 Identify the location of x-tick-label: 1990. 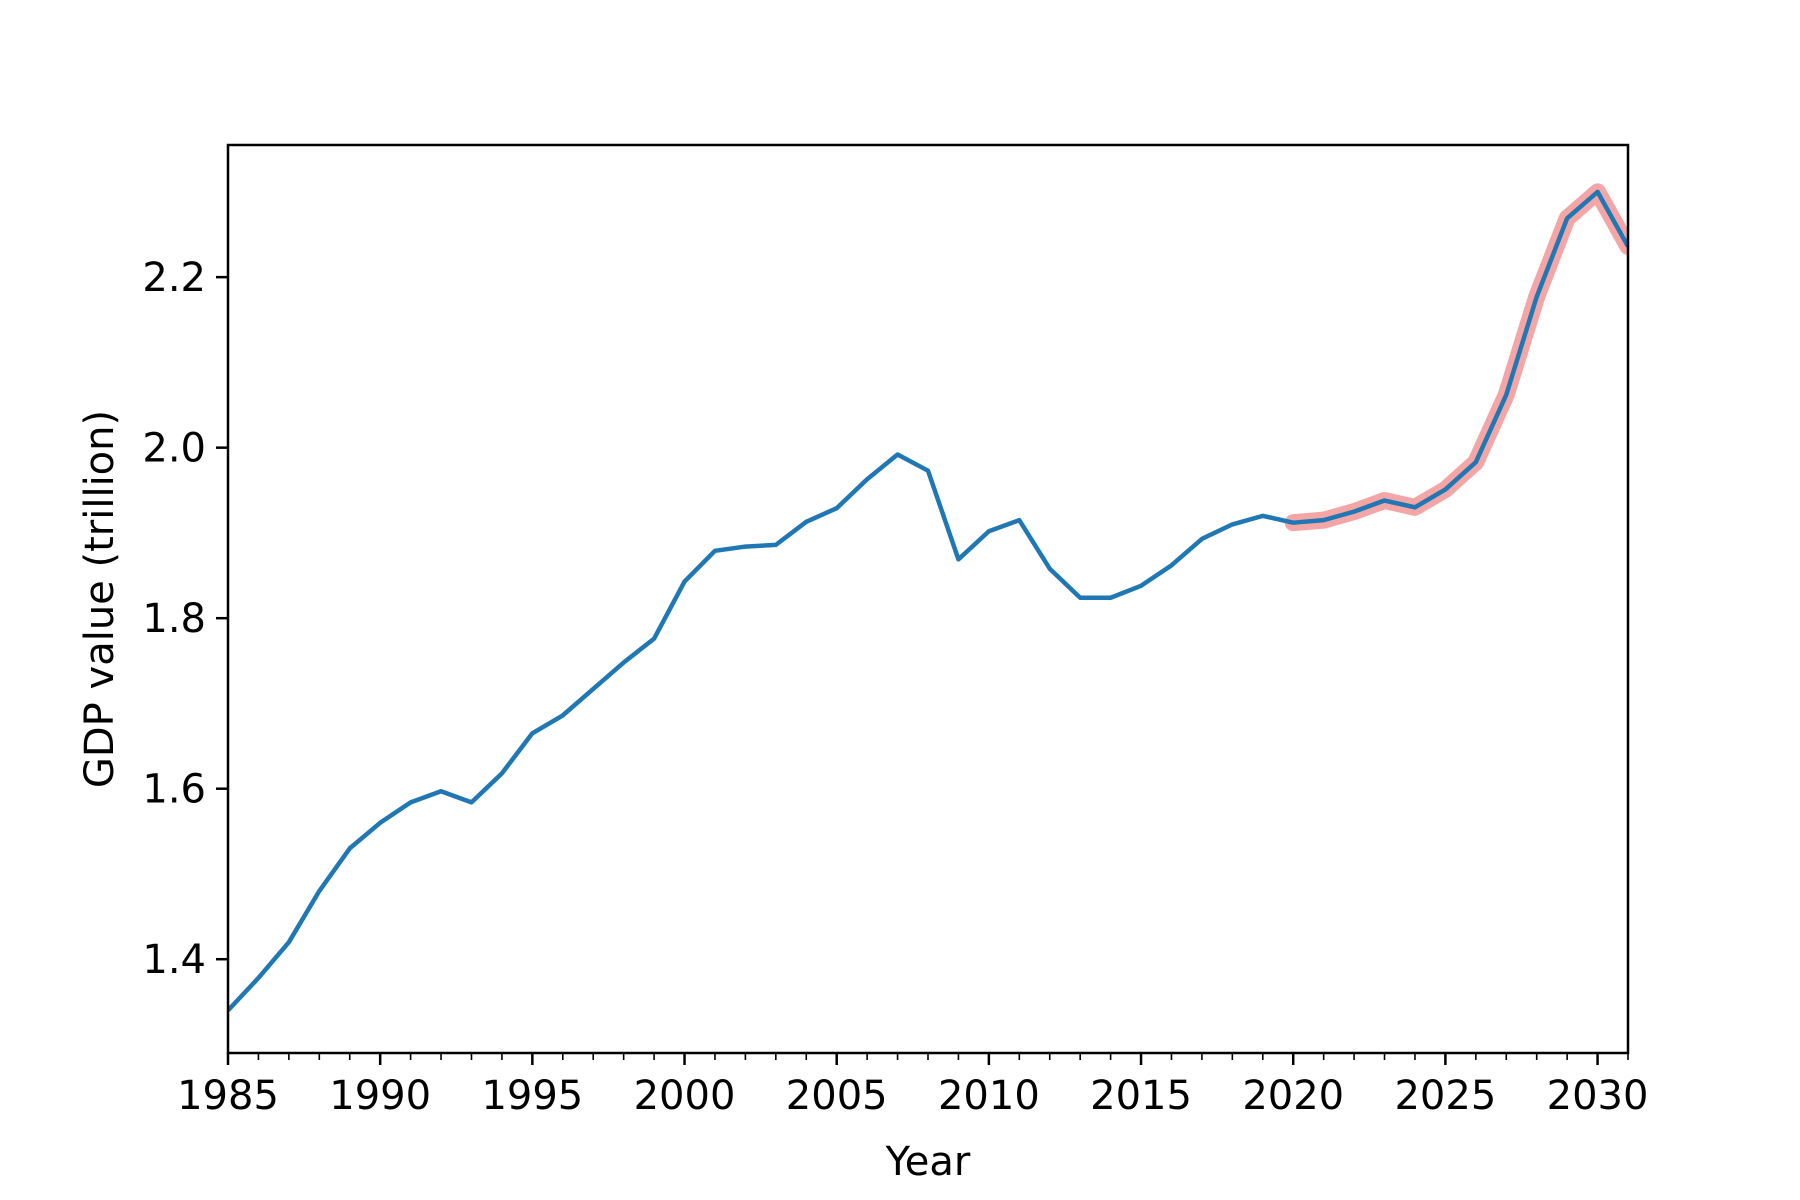
(380, 1096).